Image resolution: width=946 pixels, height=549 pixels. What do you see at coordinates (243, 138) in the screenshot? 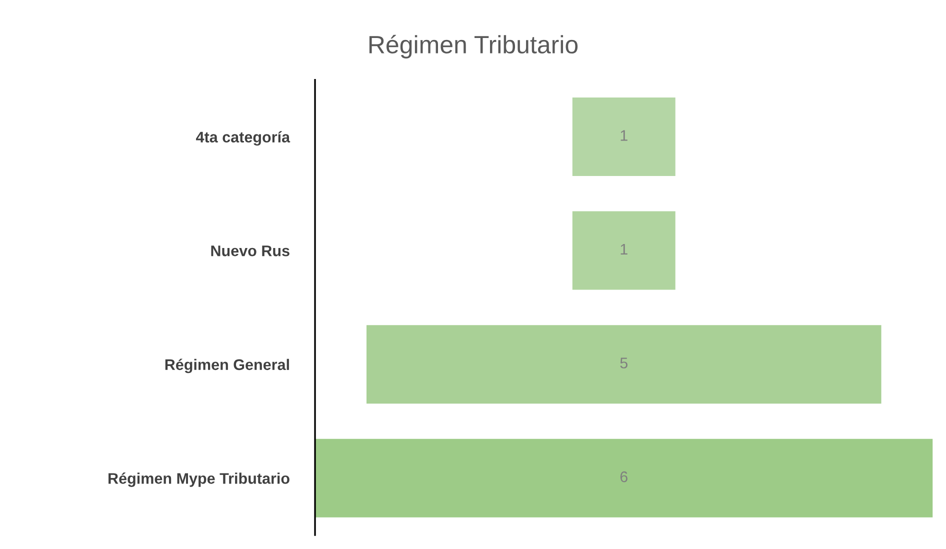
I see `category-label: 4ta categoría` at bounding box center [243, 138].